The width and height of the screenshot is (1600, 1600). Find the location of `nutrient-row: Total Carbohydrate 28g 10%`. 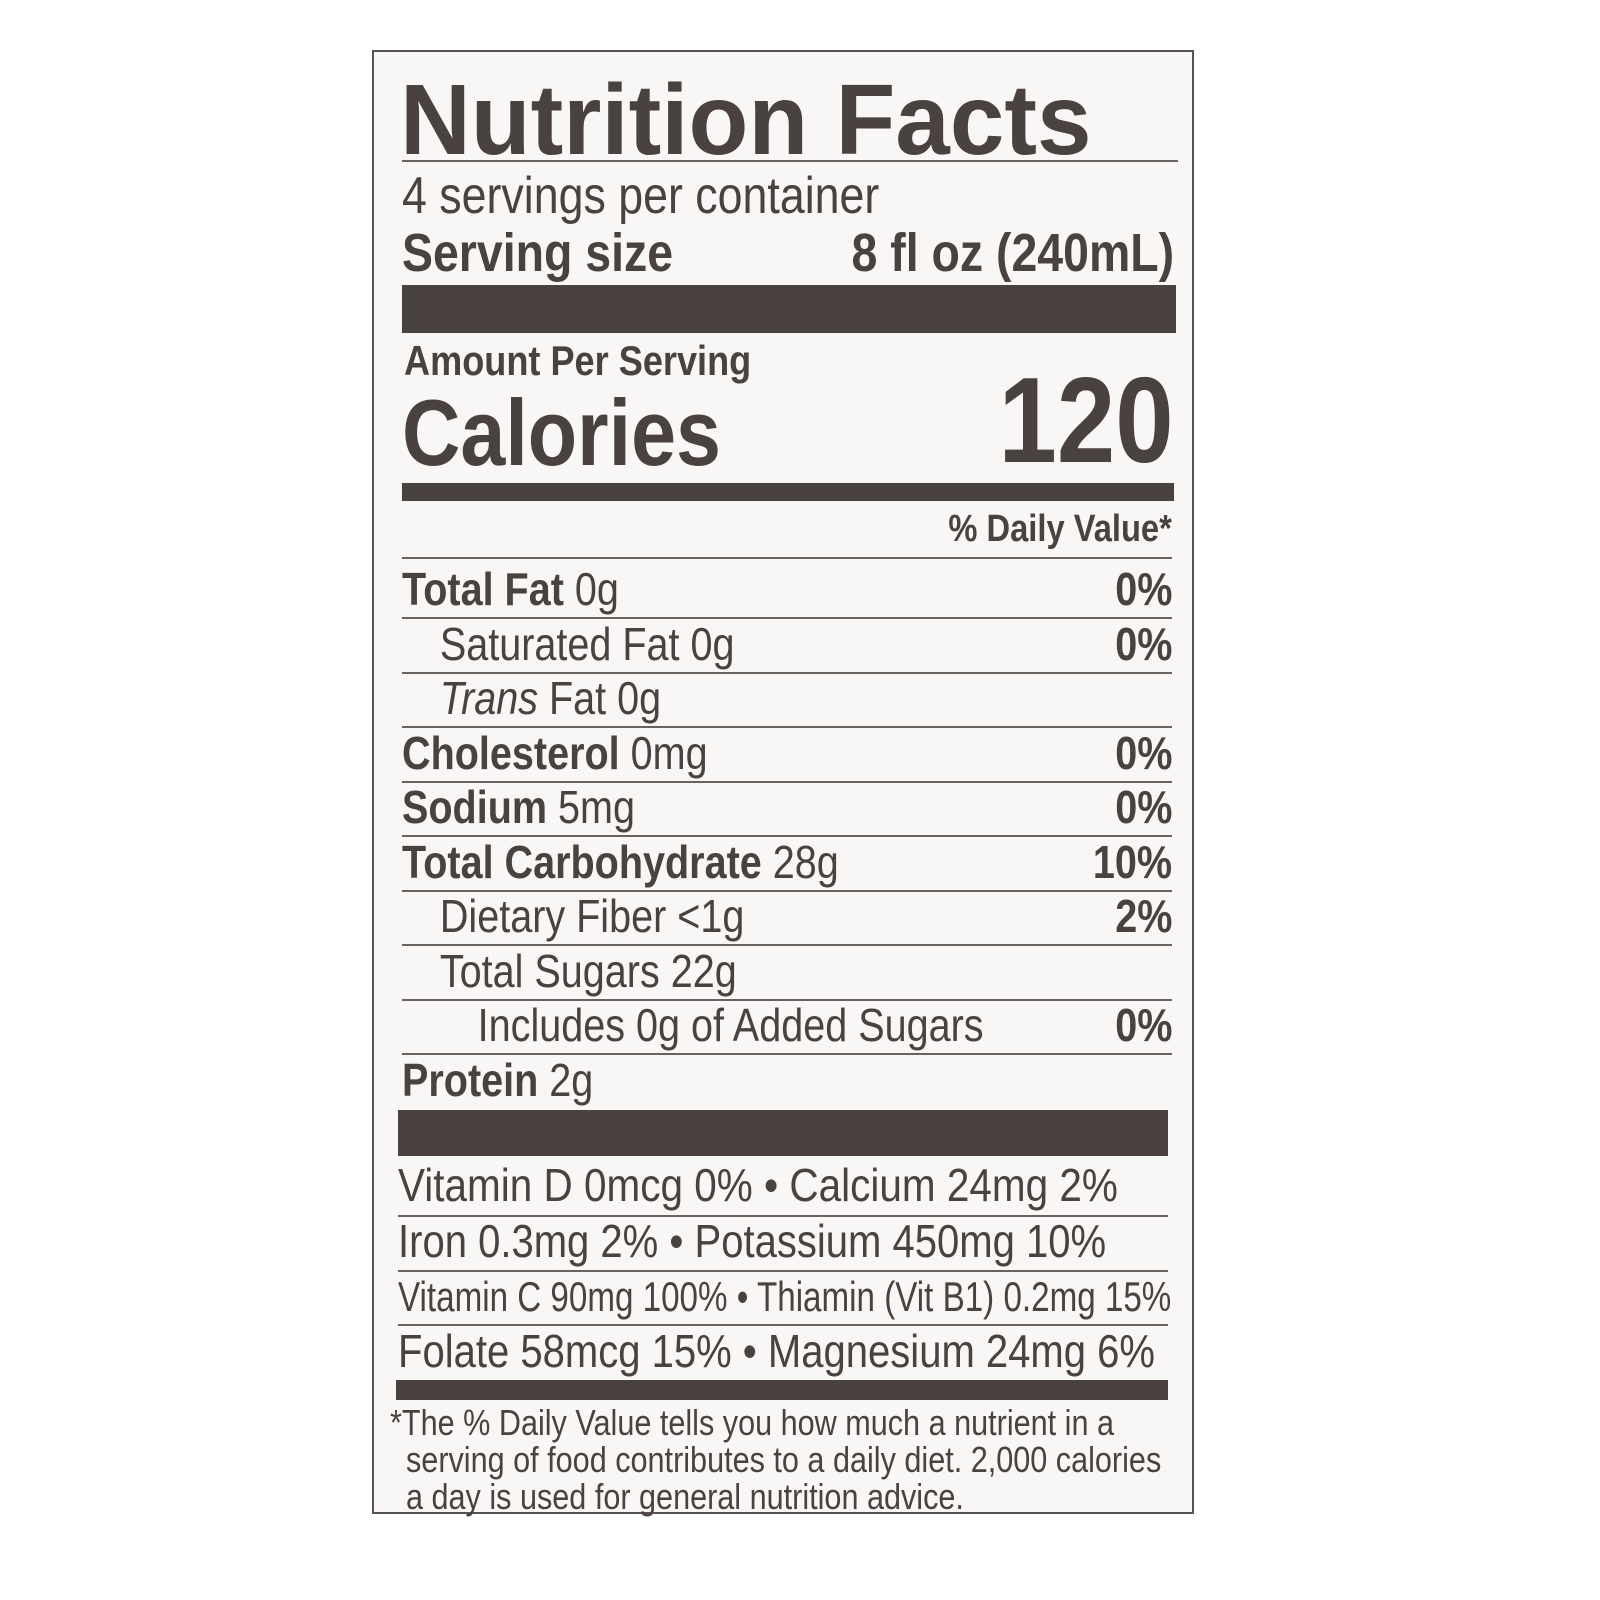

nutrient-row: Total Carbohydrate 28g 10% is located at coordinates (787, 862).